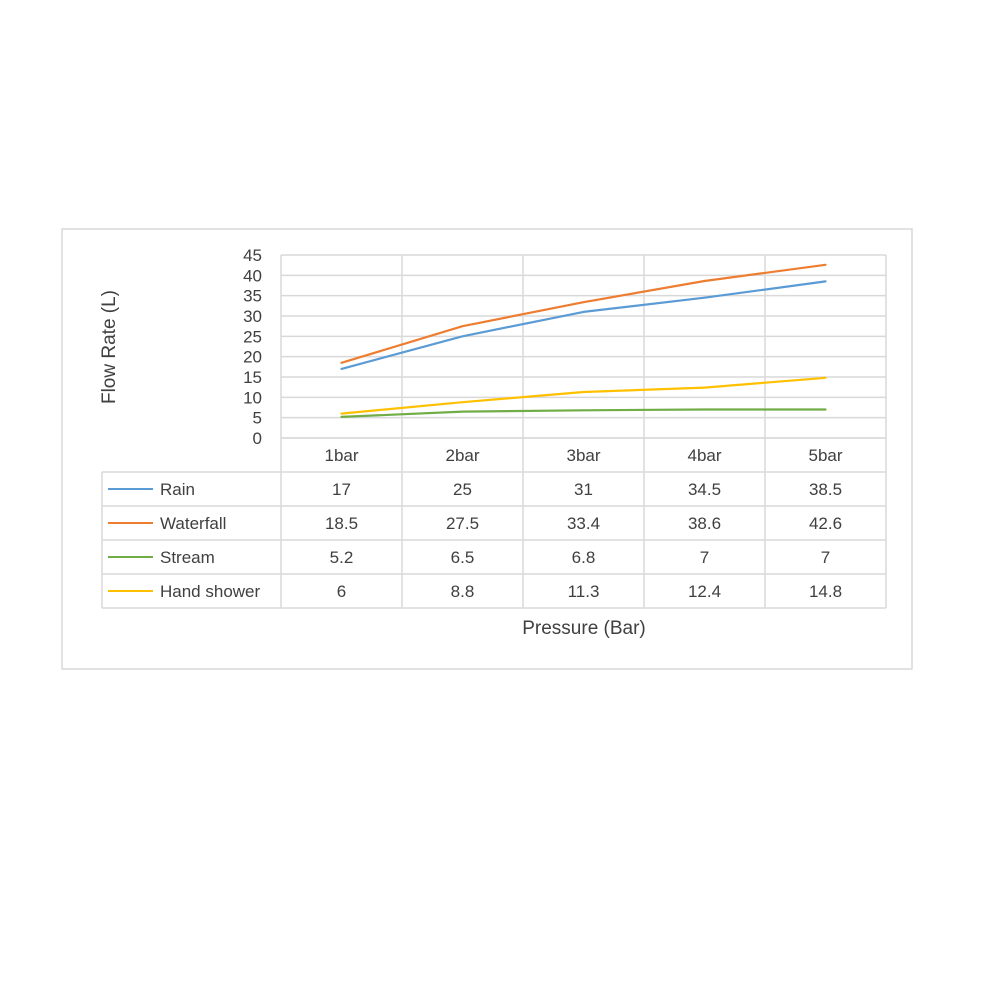 The height and width of the screenshot is (1000, 1000). What do you see at coordinates (584, 557) in the screenshot?
I see `data-label: 6.8` at bounding box center [584, 557].